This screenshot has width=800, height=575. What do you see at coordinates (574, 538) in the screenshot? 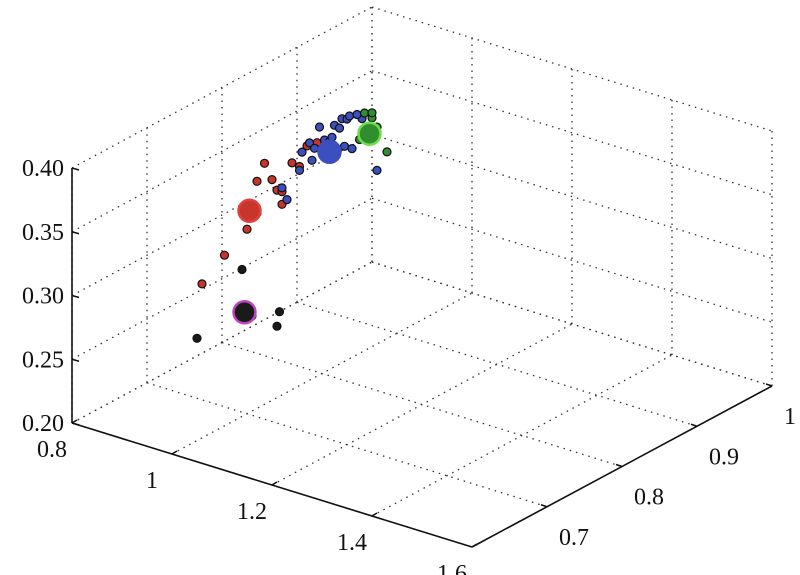
I see `y-tick-label: 0.7` at bounding box center [574, 538].